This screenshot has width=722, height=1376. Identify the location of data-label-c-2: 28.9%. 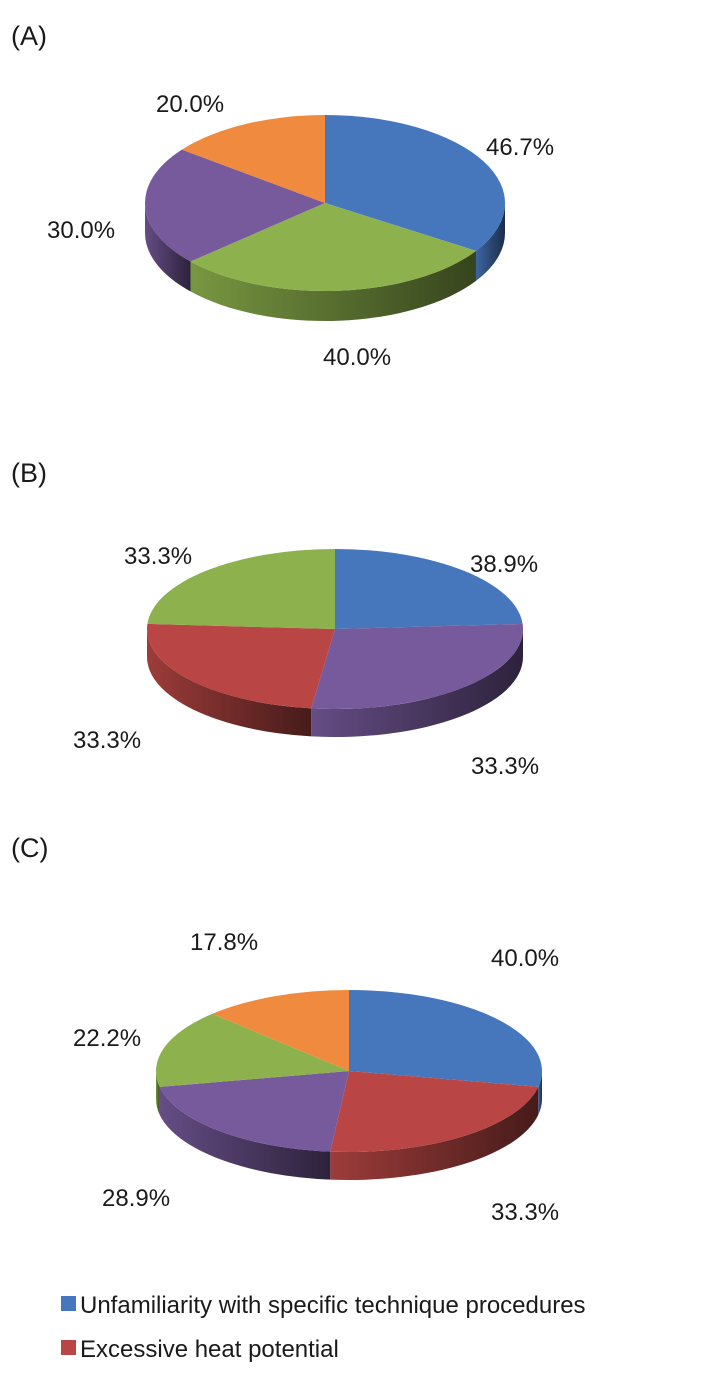
(136, 1198).